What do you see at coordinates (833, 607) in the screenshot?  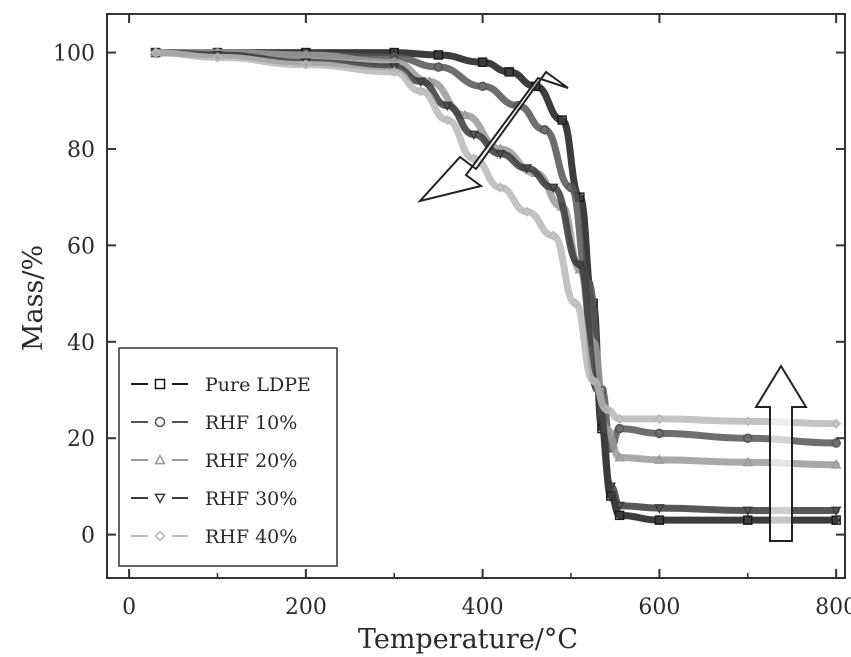 I see `x-tick-label: 800` at bounding box center [833, 607].